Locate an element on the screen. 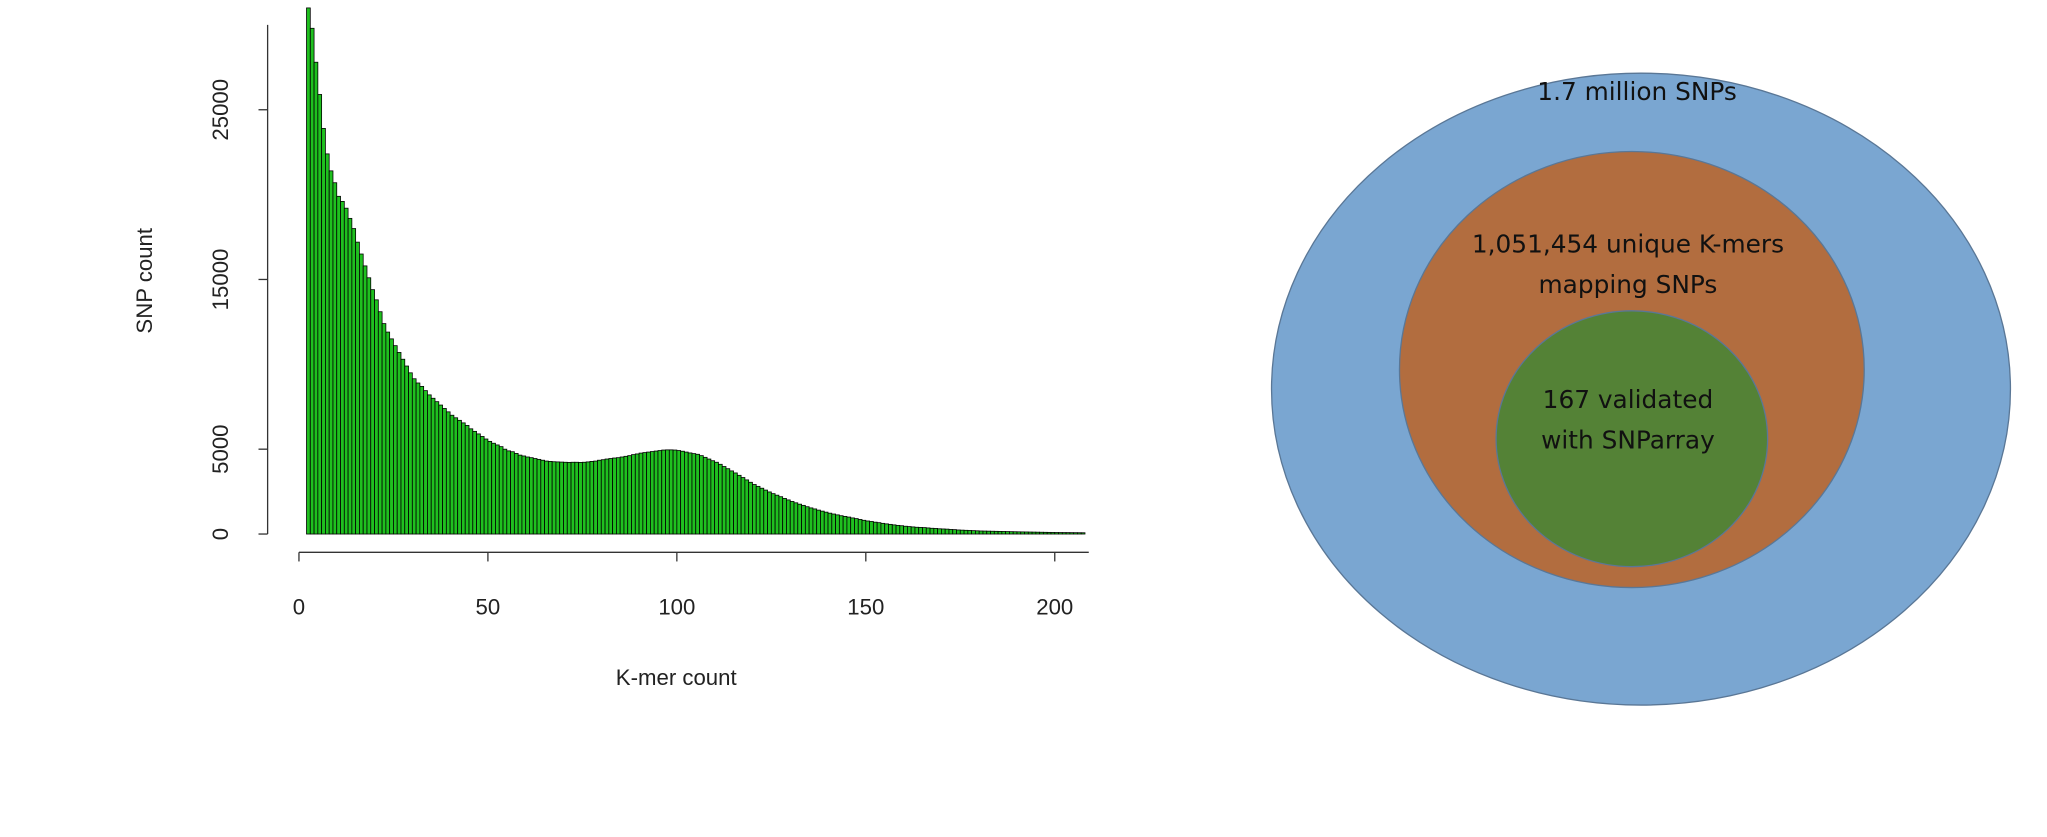  y-tick-label: 15000 is located at coordinates (220, 280).